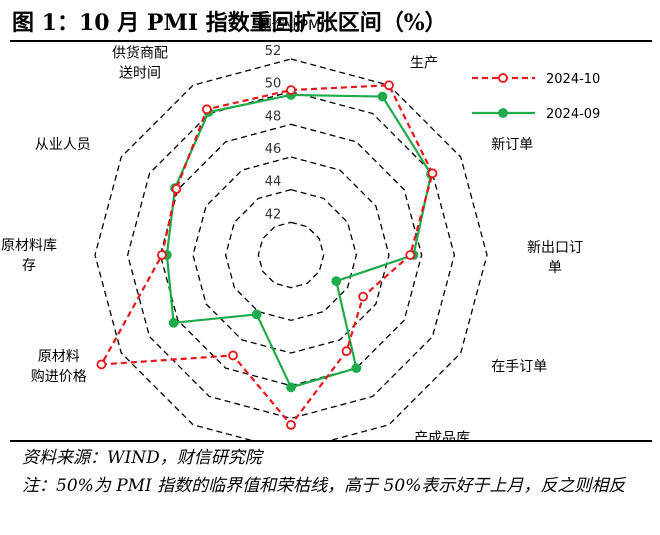 This screenshot has height=535, width=660. Describe the element at coordinates (273, 149) in the screenshot. I see `tick-label: 46` at that location.